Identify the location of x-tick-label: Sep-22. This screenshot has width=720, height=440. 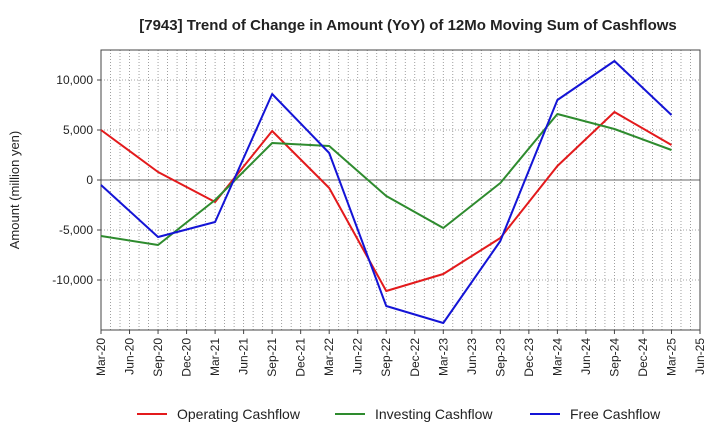
(386, 357).